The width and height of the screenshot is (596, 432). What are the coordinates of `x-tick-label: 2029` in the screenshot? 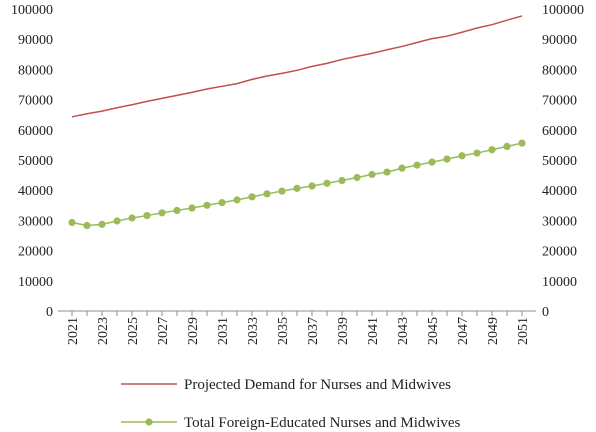 It's located at (193, 331).